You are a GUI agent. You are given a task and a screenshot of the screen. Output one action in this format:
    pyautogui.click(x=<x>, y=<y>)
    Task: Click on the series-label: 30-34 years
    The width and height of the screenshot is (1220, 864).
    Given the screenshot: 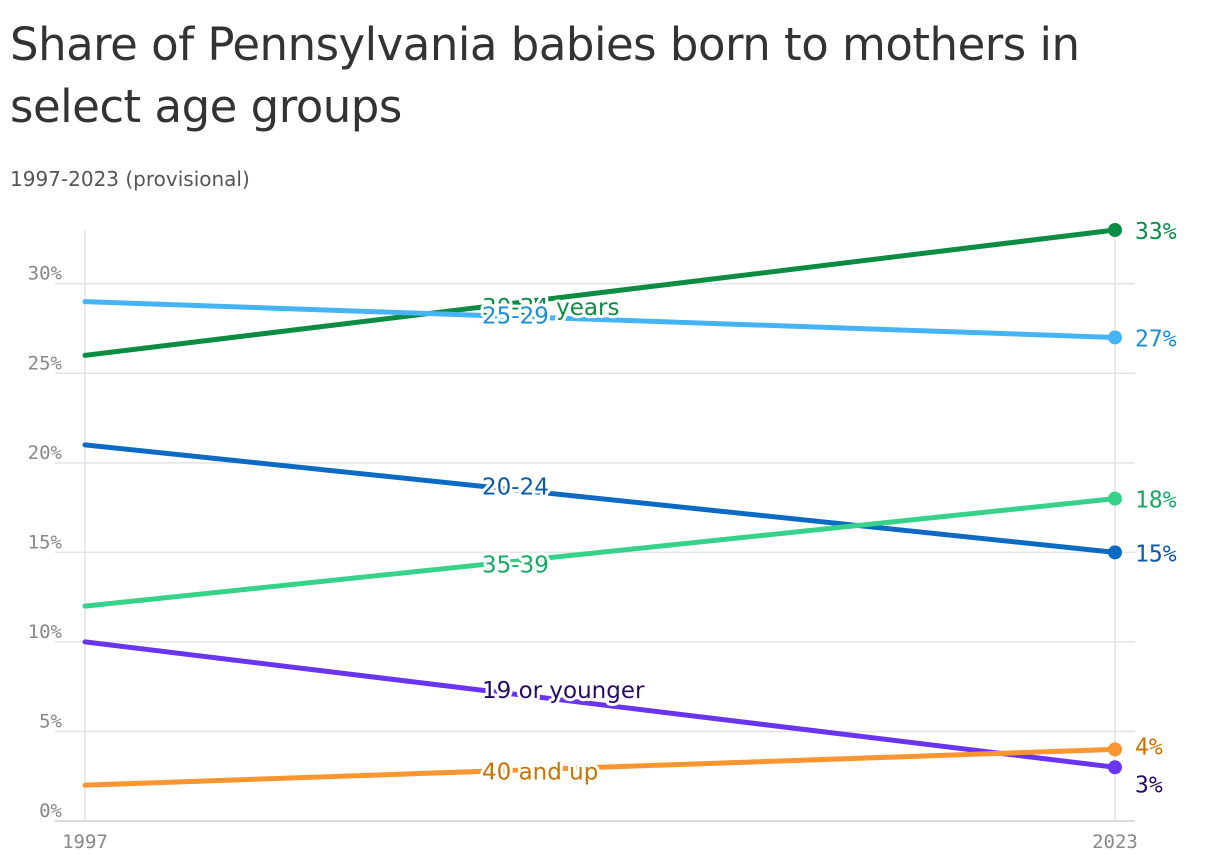 What is the action you would take?
    pyautogui.click(x=550, y=308)
    